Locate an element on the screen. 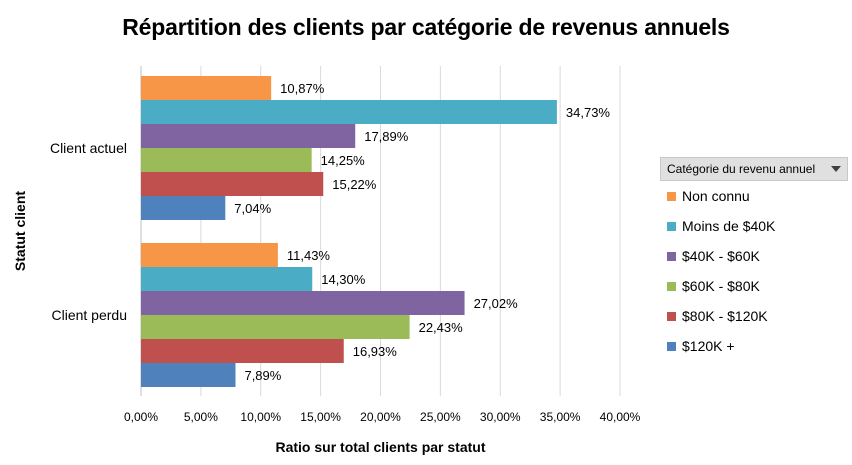  x-axis-title: Ratio sur total clients par statut is located at coordinates (380, 447).